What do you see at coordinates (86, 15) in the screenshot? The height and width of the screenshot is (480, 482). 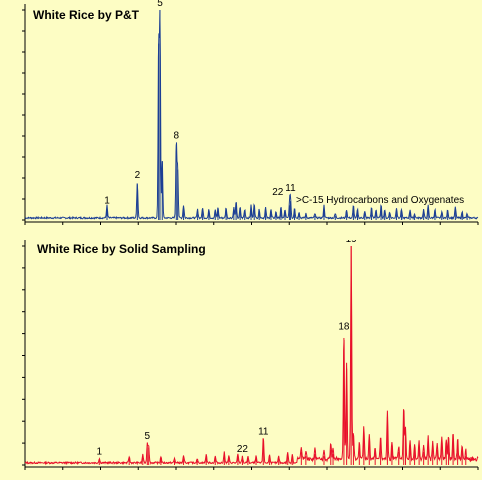 I see `chart-title-pt: White Rice by P&T` at bounding box center [86, 15].